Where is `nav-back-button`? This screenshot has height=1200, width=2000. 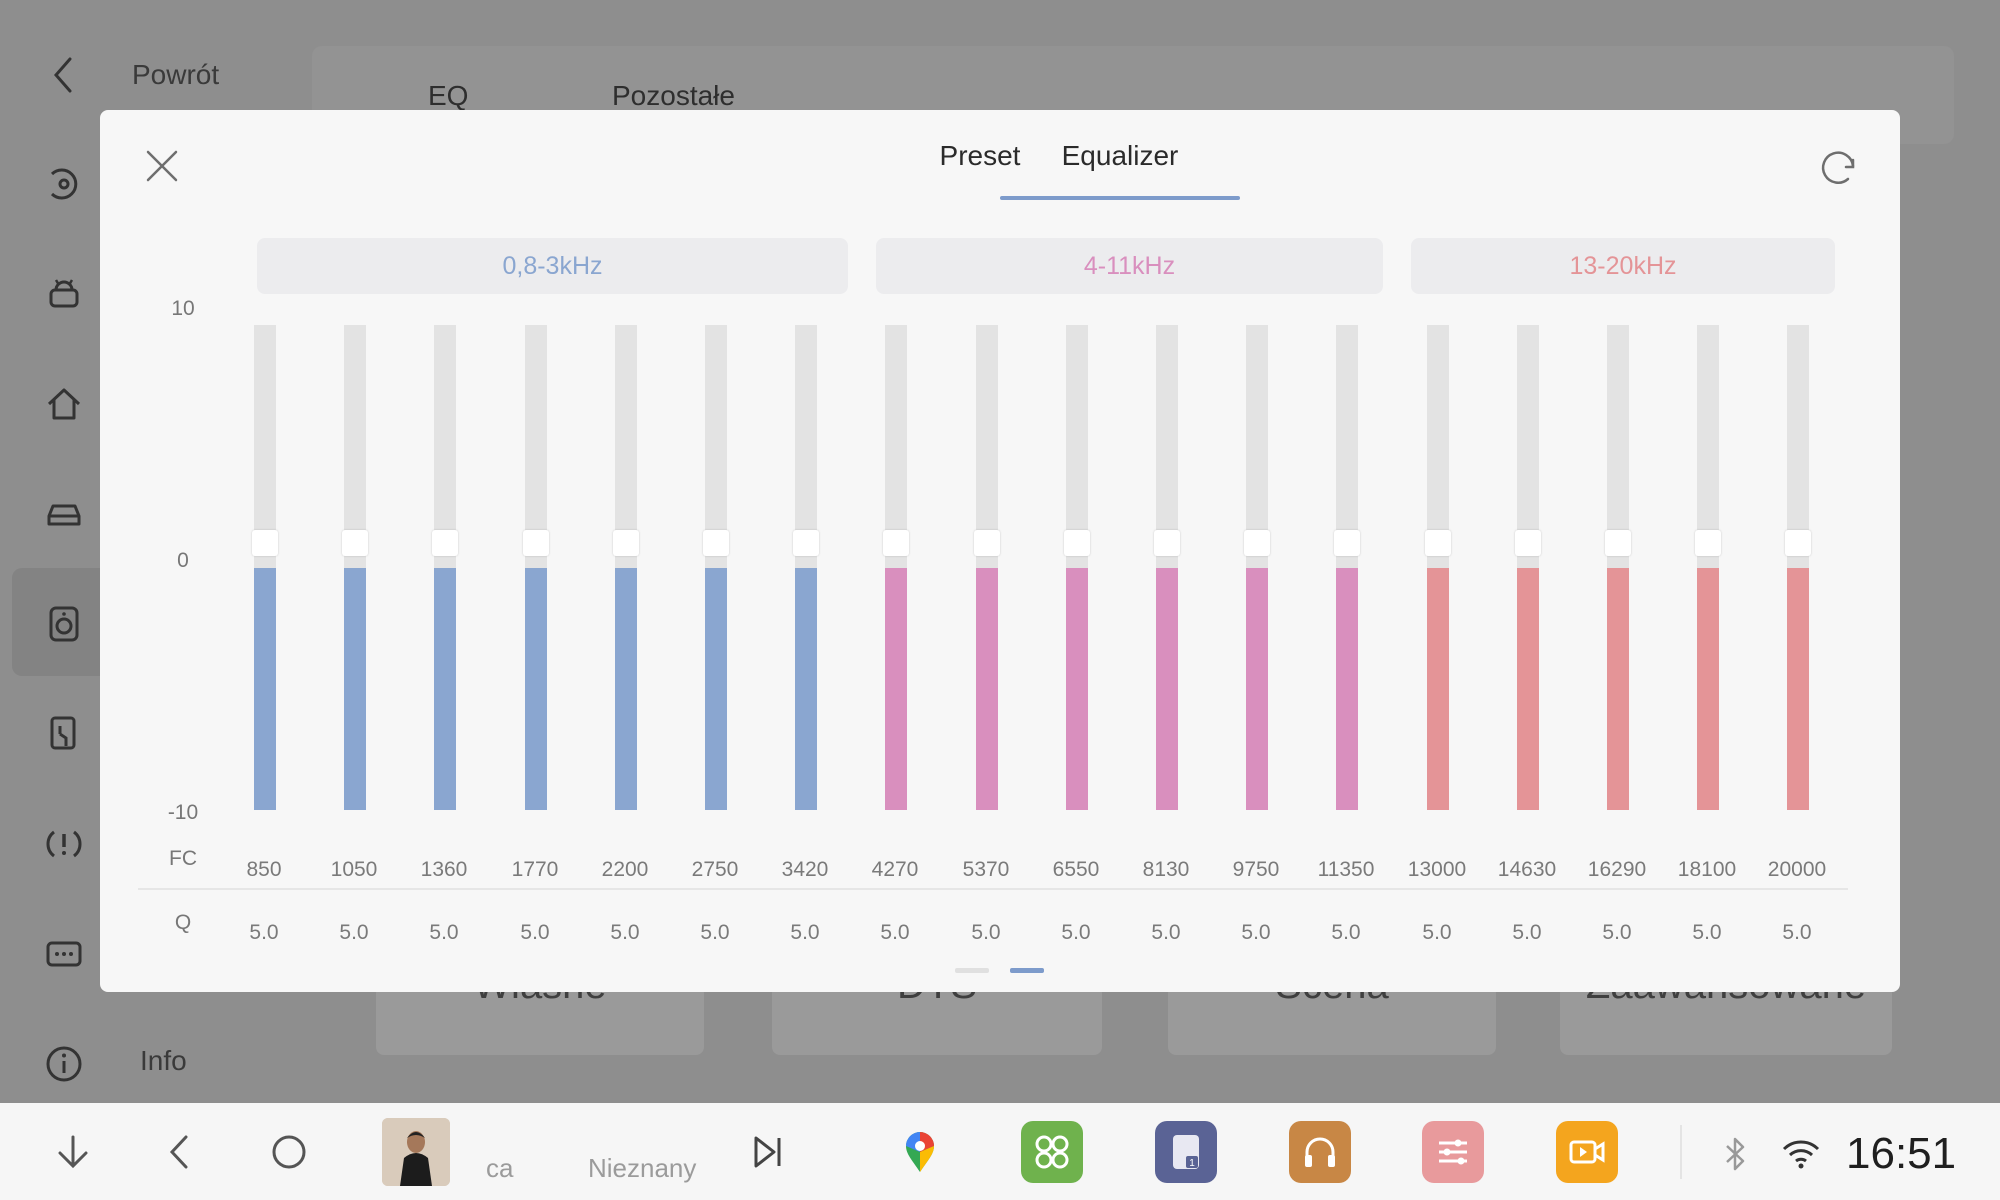 nav-back-button is located at coordinates (180, 1152).